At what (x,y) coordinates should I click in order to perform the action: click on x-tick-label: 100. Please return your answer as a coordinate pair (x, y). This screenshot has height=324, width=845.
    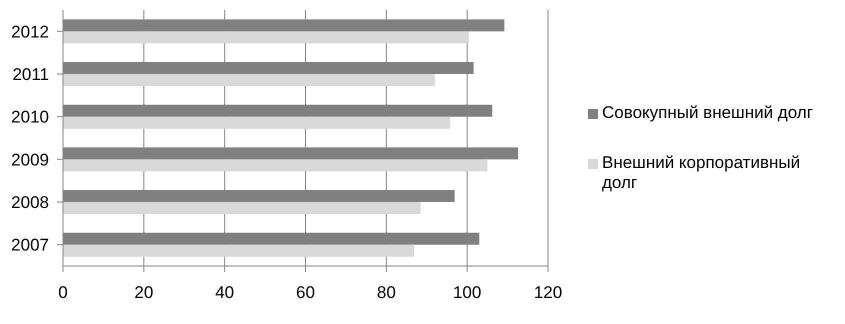
    Looking at the image, I should click on (467, 292).